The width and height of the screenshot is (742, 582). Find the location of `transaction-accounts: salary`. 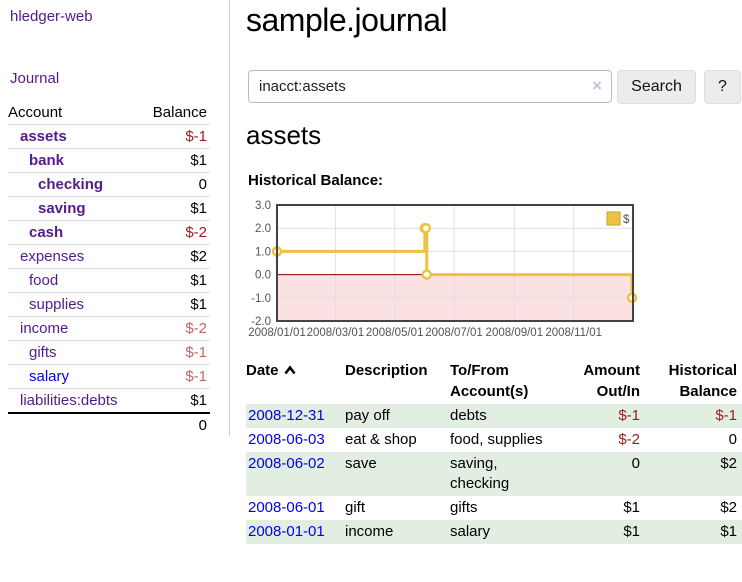

transaction-accounts: salary is located at coordinates (470, 531).